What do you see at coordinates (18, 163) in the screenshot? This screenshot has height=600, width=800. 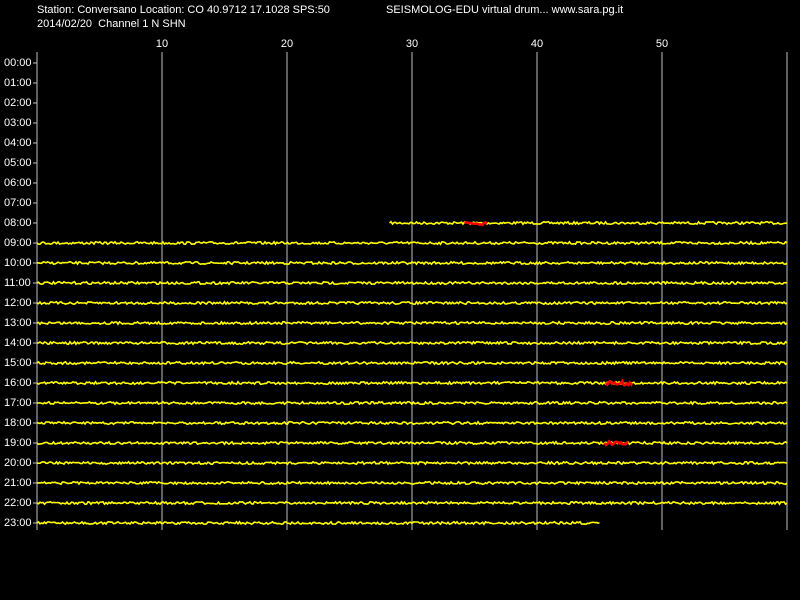 I see `hour-label: 05:00` at bounding box center [18, 163].